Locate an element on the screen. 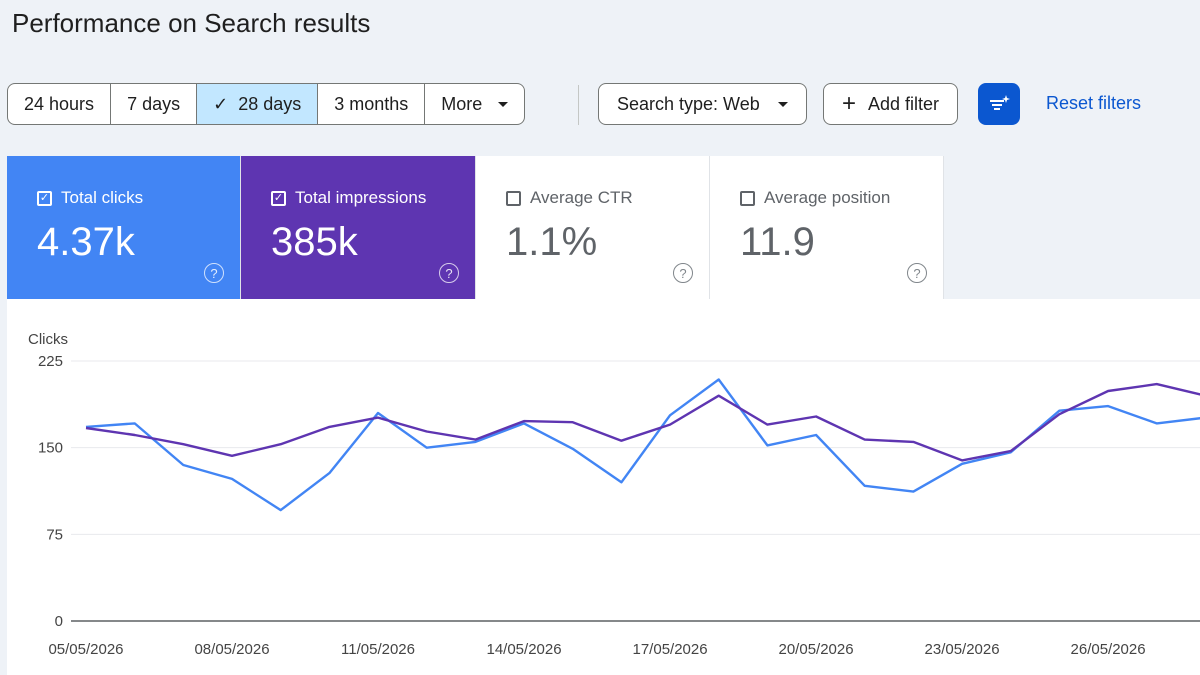 The height and width of the screenshot is (675, 1200). y-tick-label: 150 is located at coordinates (50, 448).